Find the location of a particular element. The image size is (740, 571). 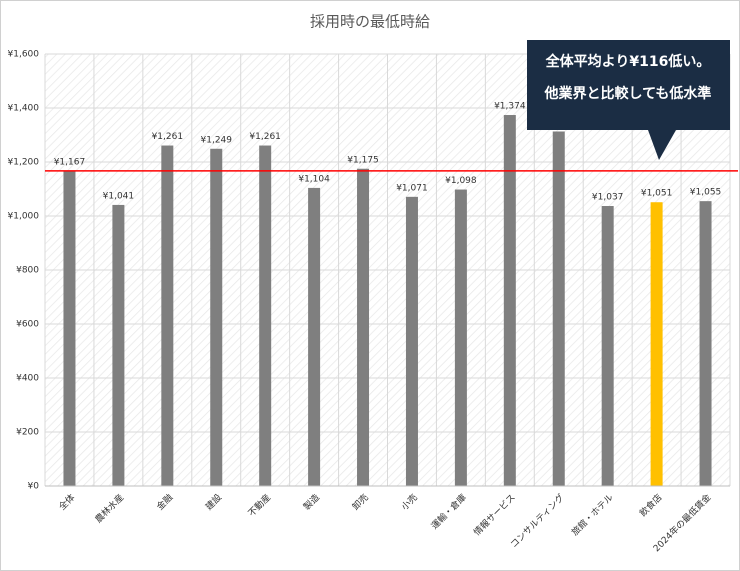

value-label: ¥1,167 is located at coordinates (70, 162).